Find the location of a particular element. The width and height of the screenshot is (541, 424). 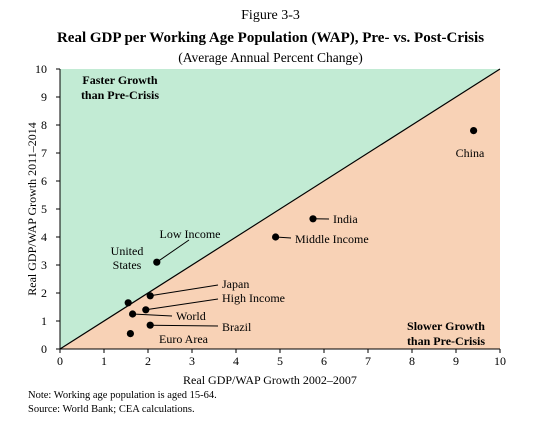

slower-growth-label-line: than Pre-Crisis is located at coordinates (446, 341).